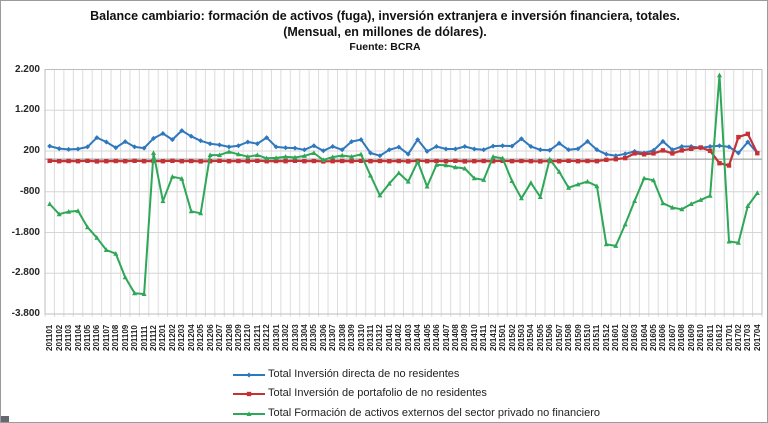 This screenshot has width=768, height=423. Describe the element at coordinates (465, 337) in the screenshot. I see `x-tick-label: 201409` at that location.